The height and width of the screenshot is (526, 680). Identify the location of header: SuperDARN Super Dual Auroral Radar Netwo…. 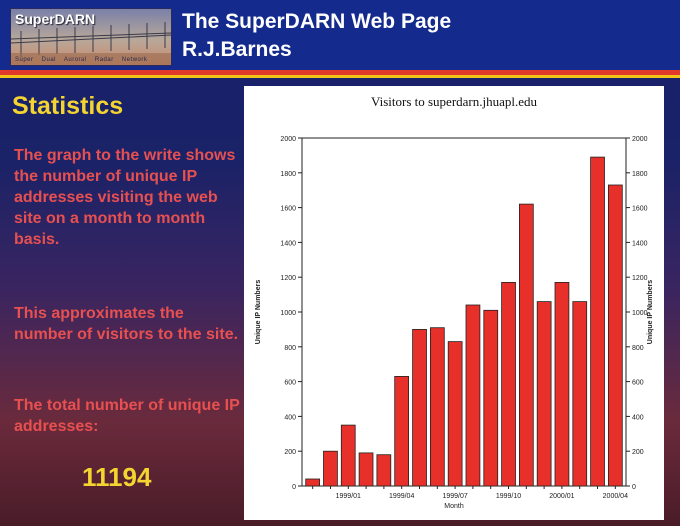
(340, 35).